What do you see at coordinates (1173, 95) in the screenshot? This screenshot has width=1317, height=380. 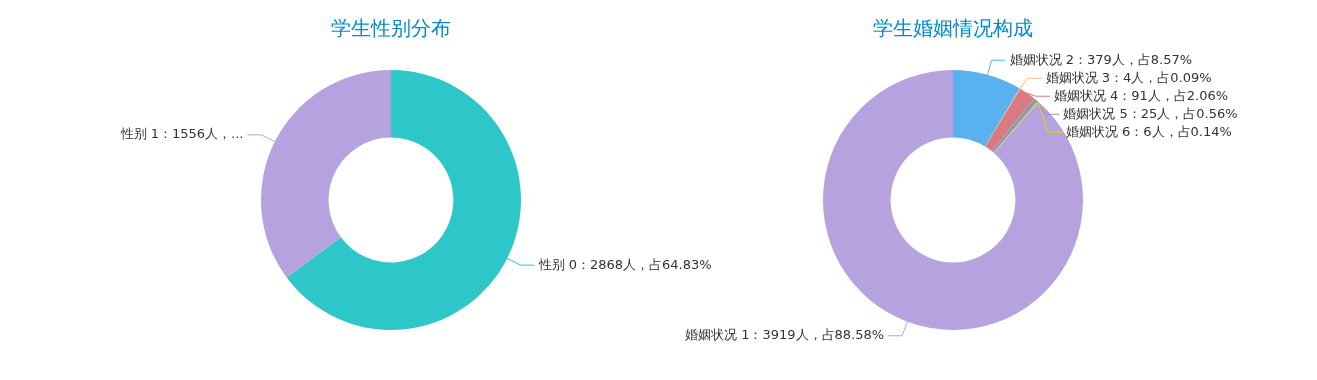 I see `data-label: ：91人，占2.06%` at bounding box center [1173, 95].